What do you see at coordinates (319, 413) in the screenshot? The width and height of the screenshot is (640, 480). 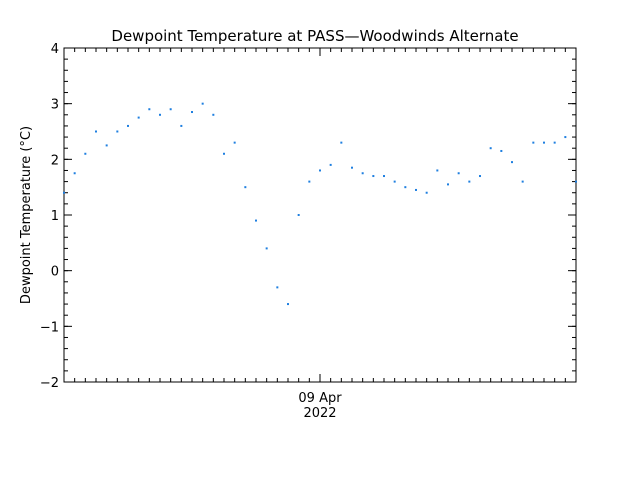 I see `x-tick-label-year: 2022` at bounding box center [319, 413].